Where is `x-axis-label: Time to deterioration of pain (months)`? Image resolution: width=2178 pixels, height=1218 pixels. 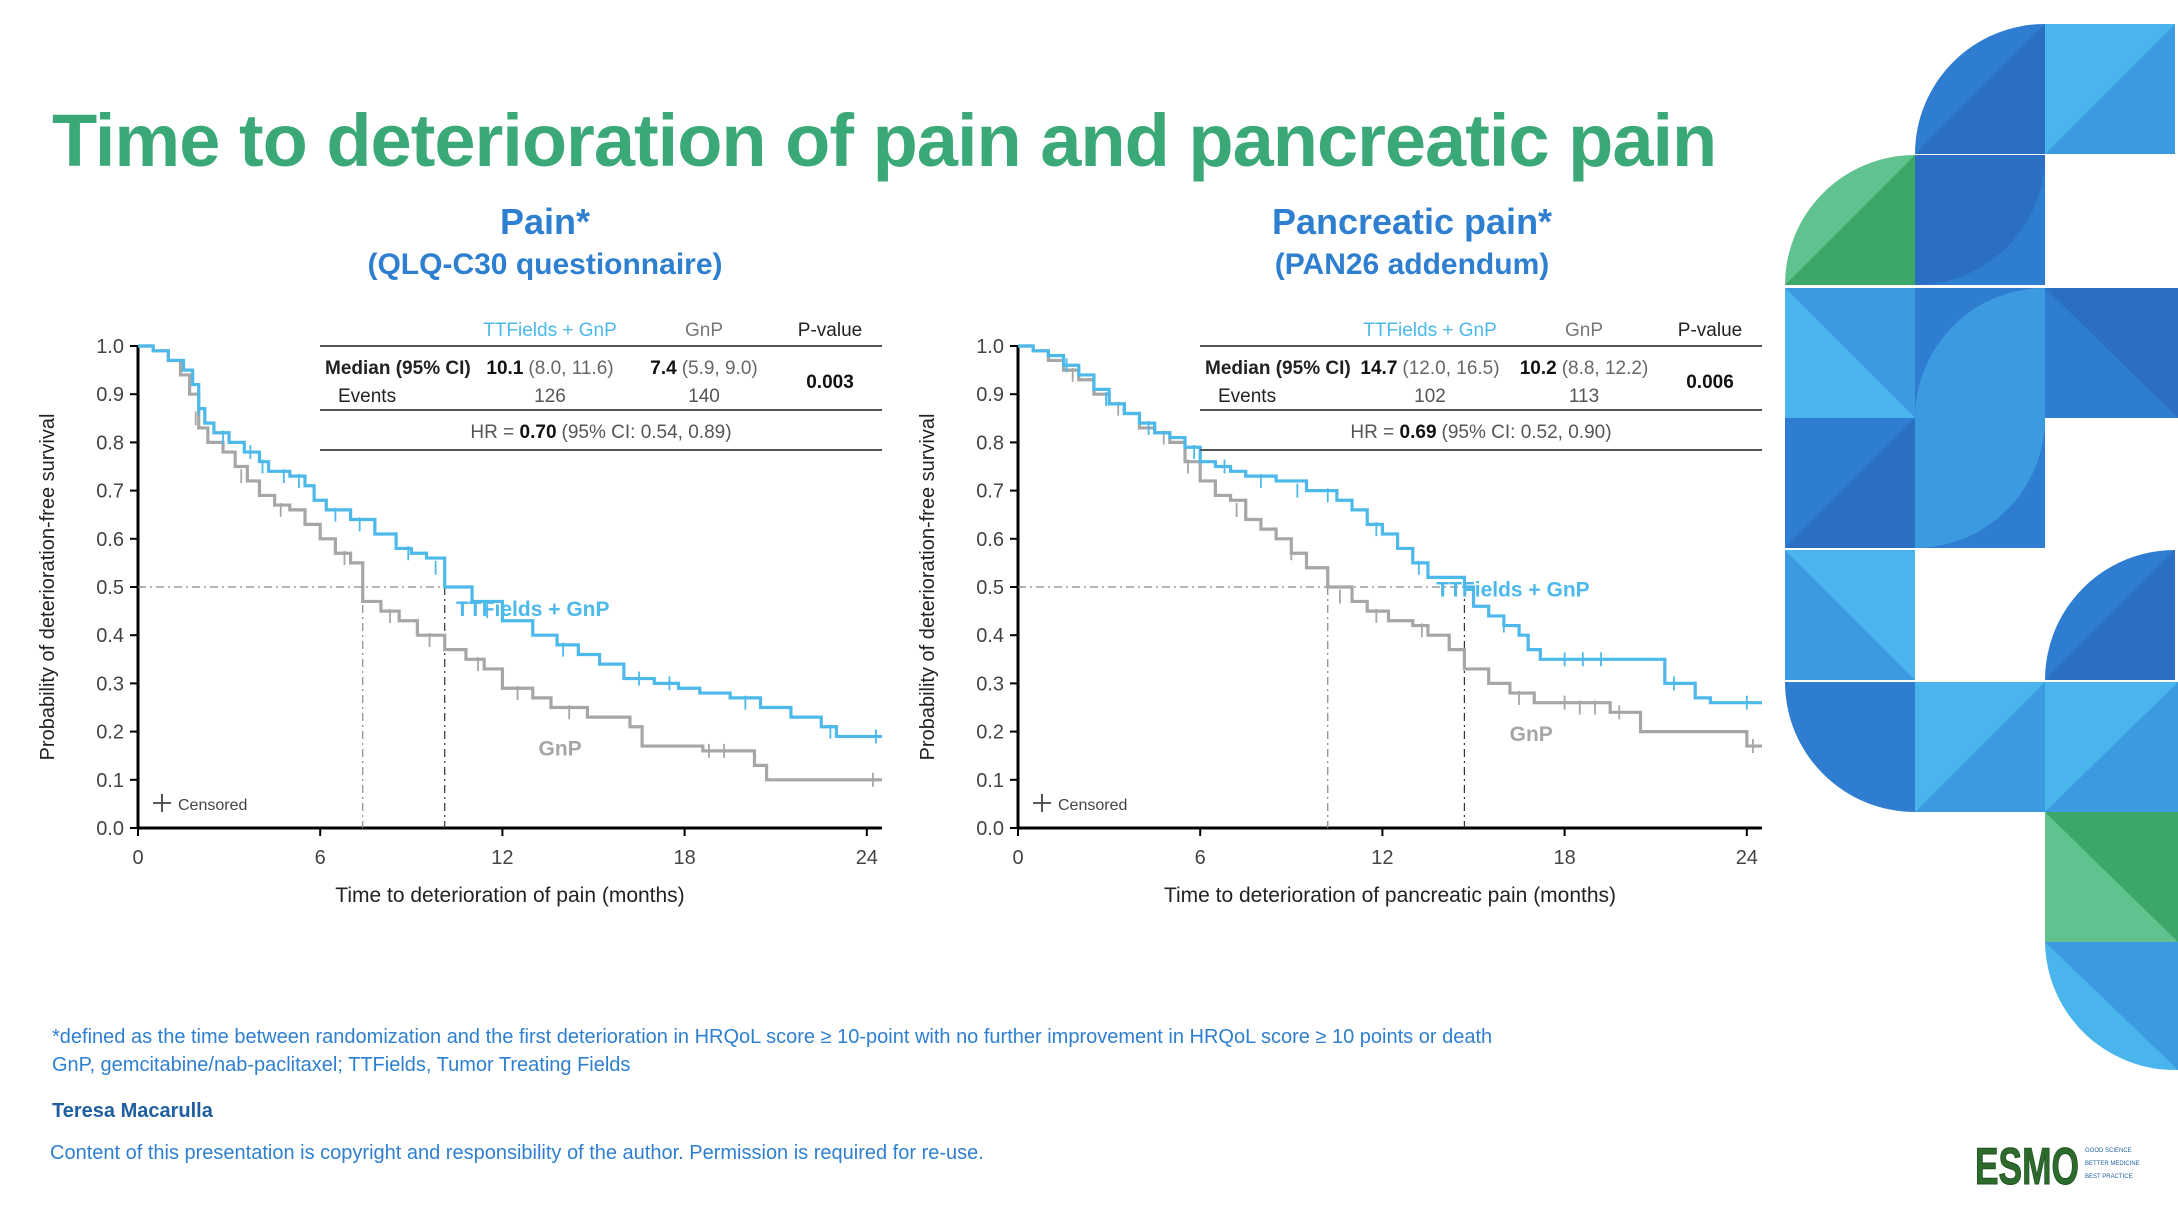 x-axis-label: Time to deterioration of pain (months) is located at coordinates (509, 895).